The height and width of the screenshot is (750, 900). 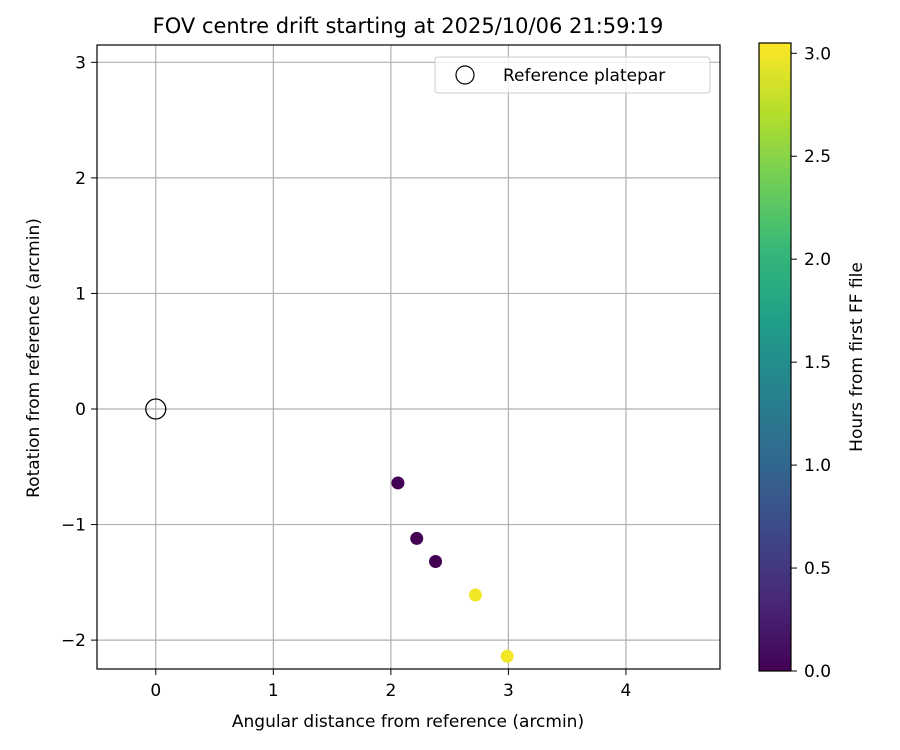 I want to click on colorbar-tick-label: 1.0, so click(x=817, y=466).